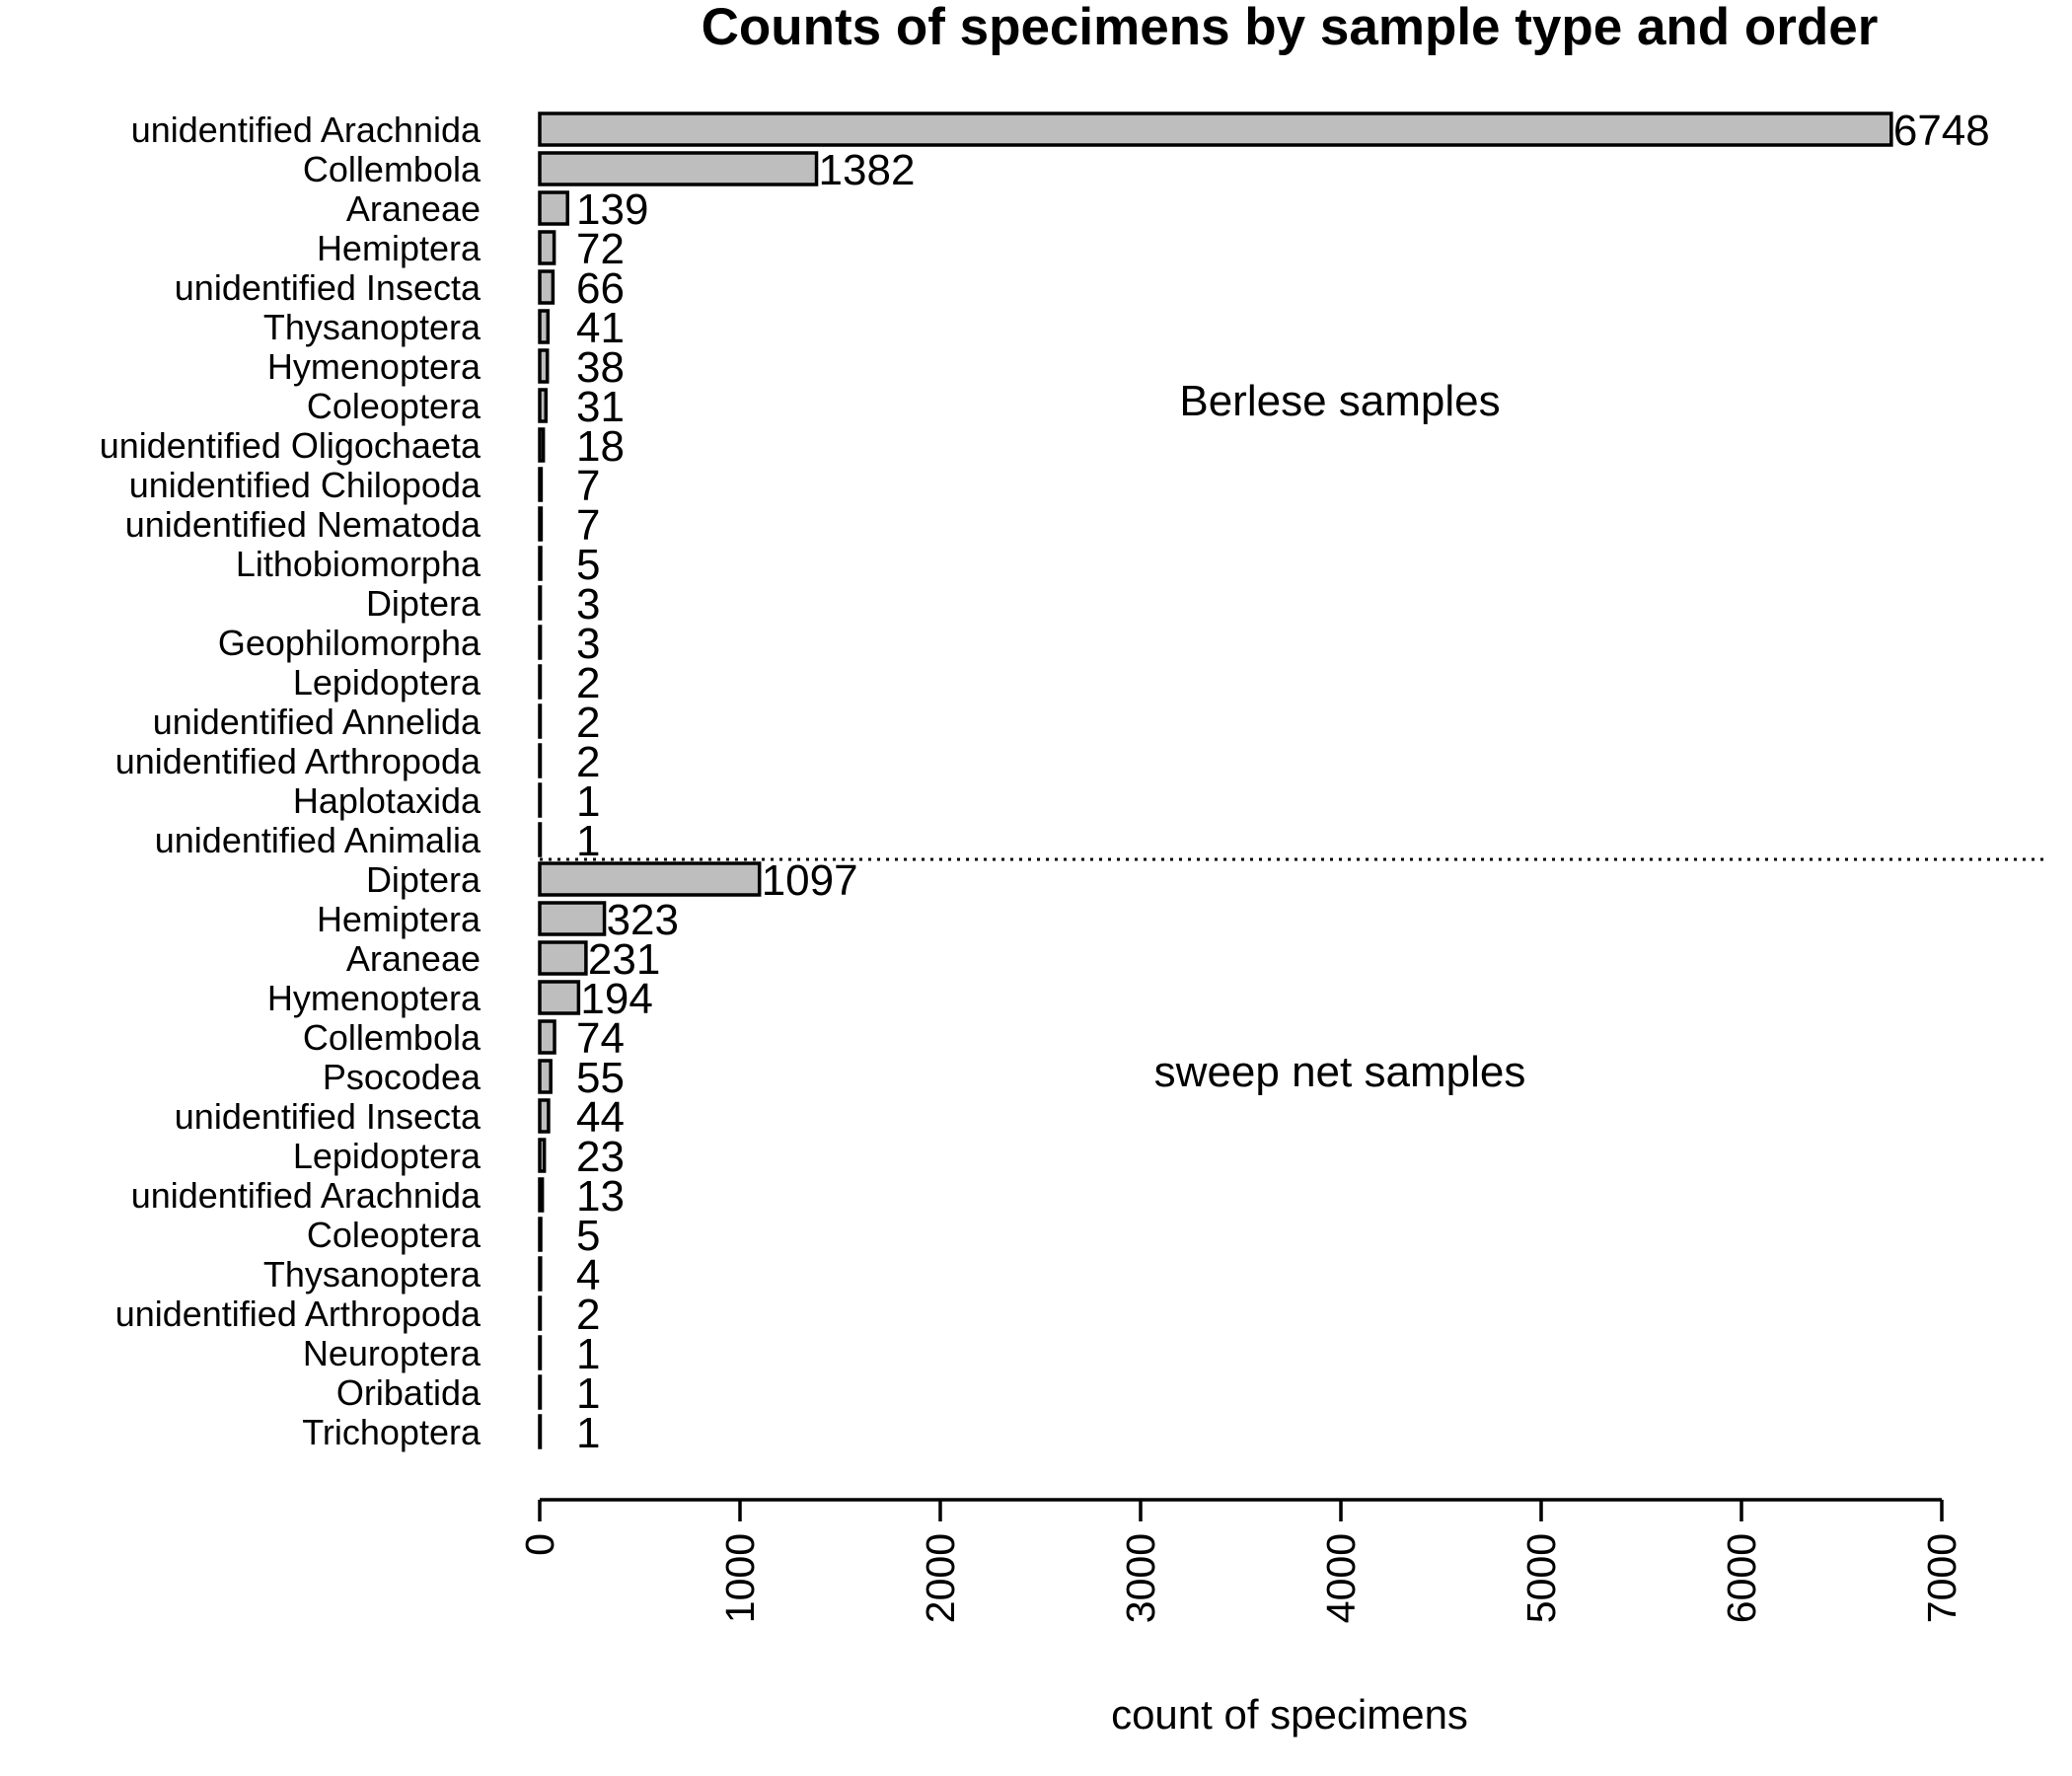 The image size is (2072, 1776). Describe the element at coordinates (600, 1039) in the screenshot. I see `value-label: 74` at that location.